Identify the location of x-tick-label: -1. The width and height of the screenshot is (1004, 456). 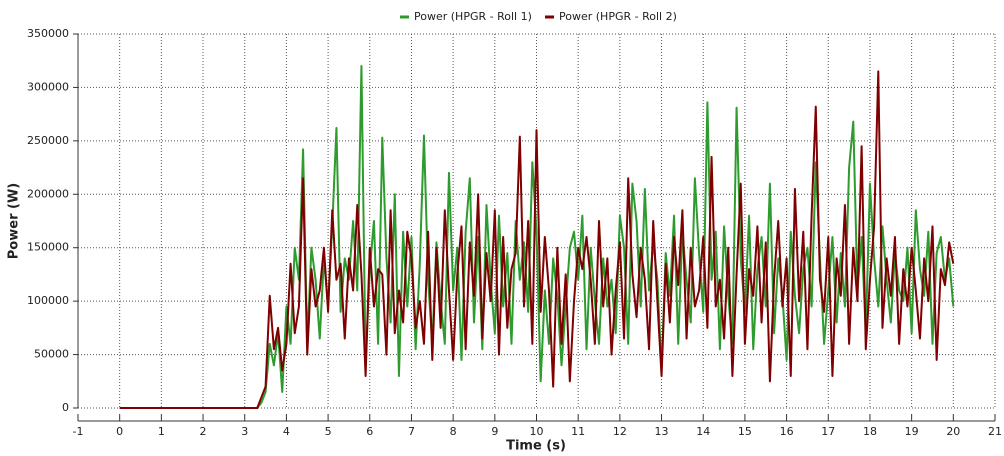
(78, 431).